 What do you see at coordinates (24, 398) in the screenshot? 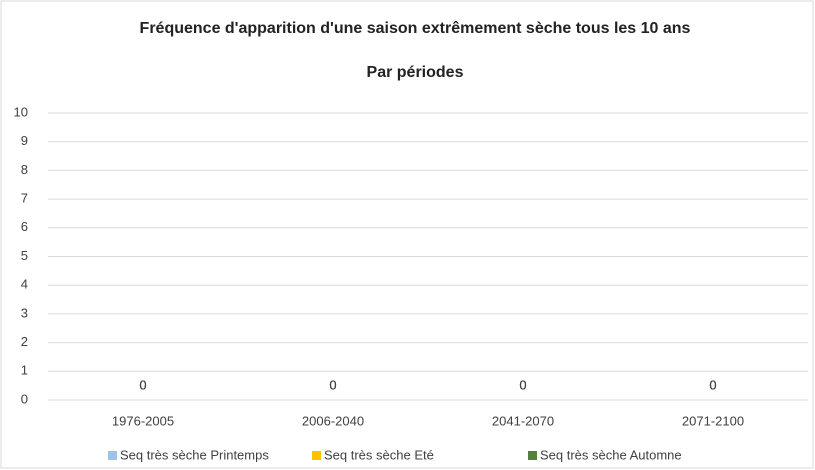
I see `y-tick-label: 0` at bounding box center [24, 398].